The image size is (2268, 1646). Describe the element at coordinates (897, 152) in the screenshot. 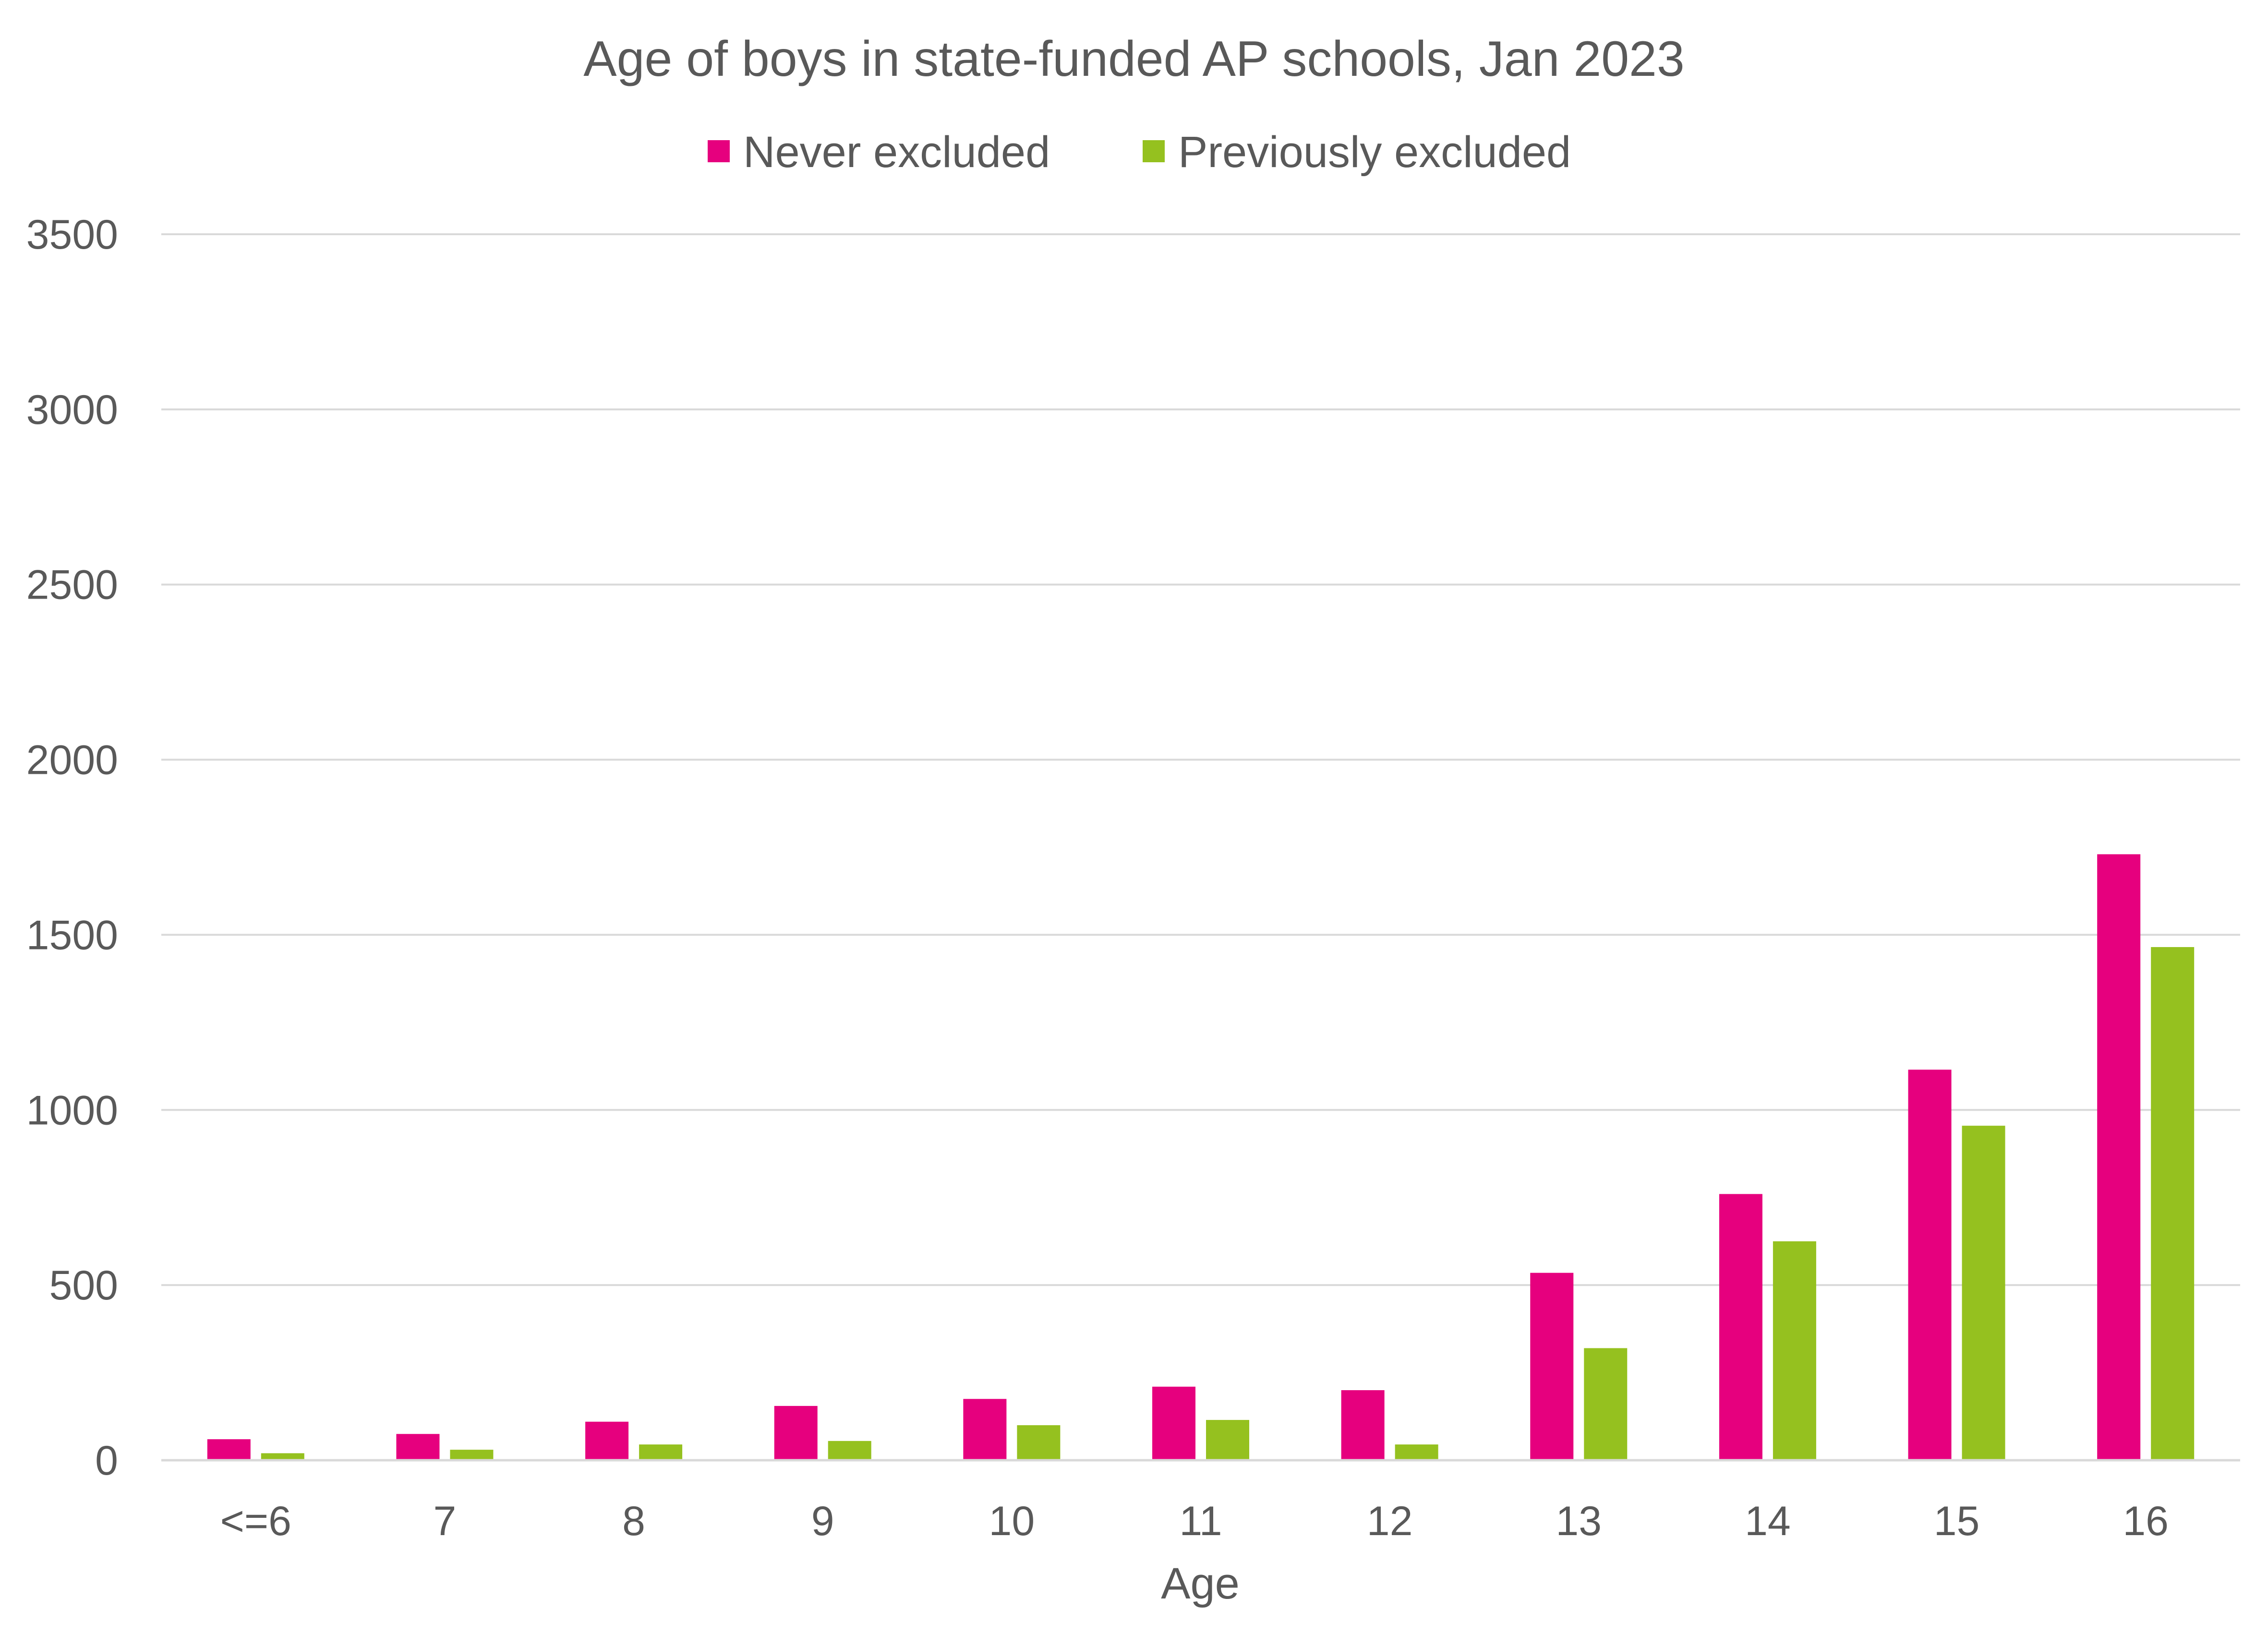

I see `legend-label-never-excluded: Never excluded` at that location.